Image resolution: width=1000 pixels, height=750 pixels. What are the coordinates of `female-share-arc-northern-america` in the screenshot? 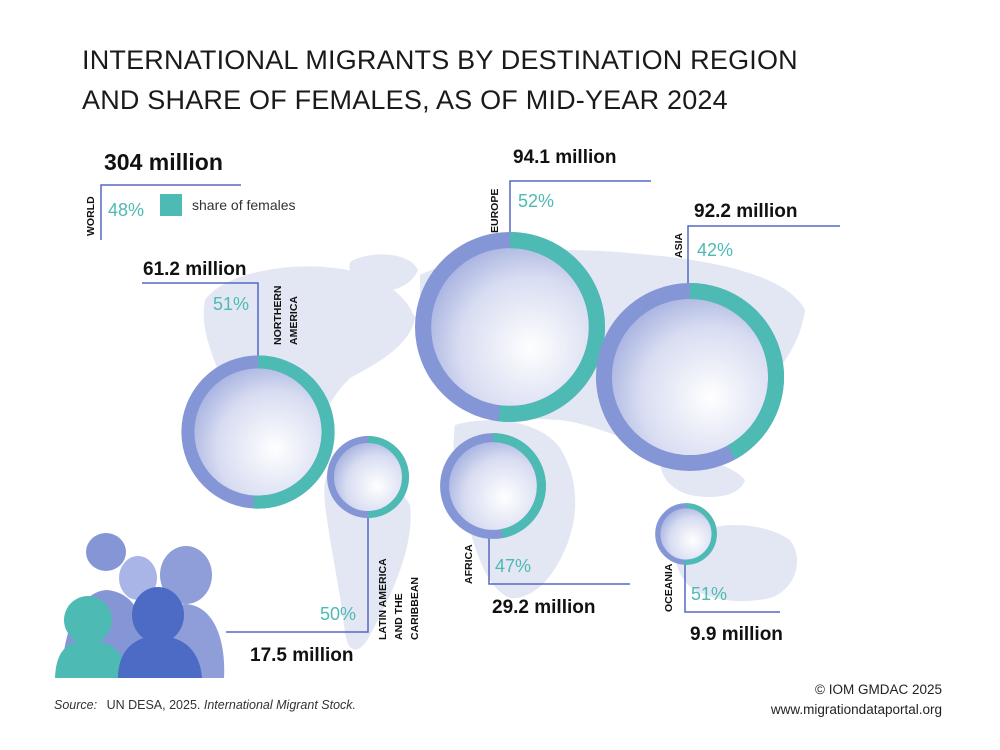 It's located at (294, 432).